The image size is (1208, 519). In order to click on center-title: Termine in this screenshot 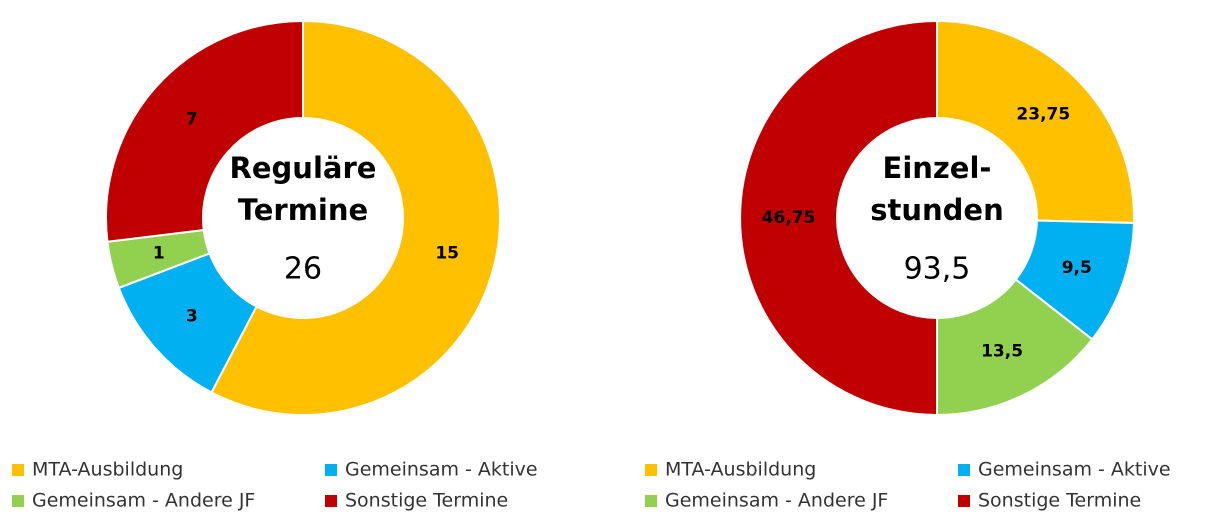, I will do `click(303, 210)`.